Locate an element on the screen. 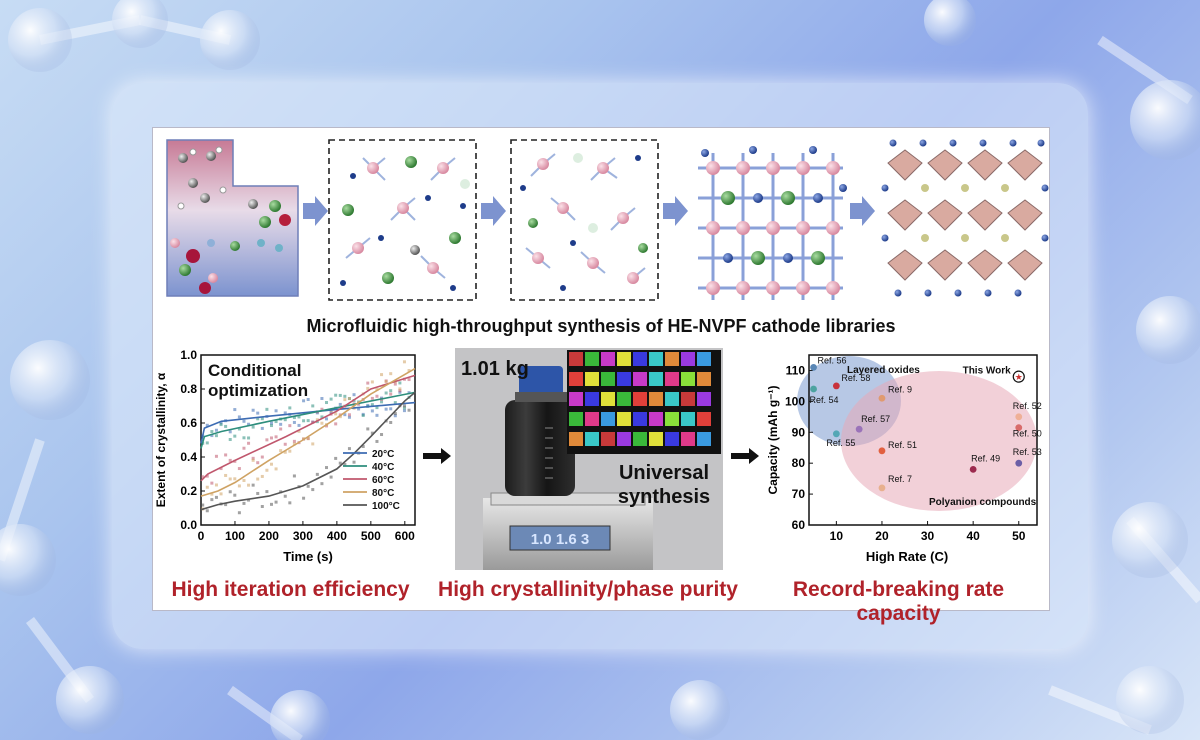  series-line-60c is located at coordinates (308, 428).